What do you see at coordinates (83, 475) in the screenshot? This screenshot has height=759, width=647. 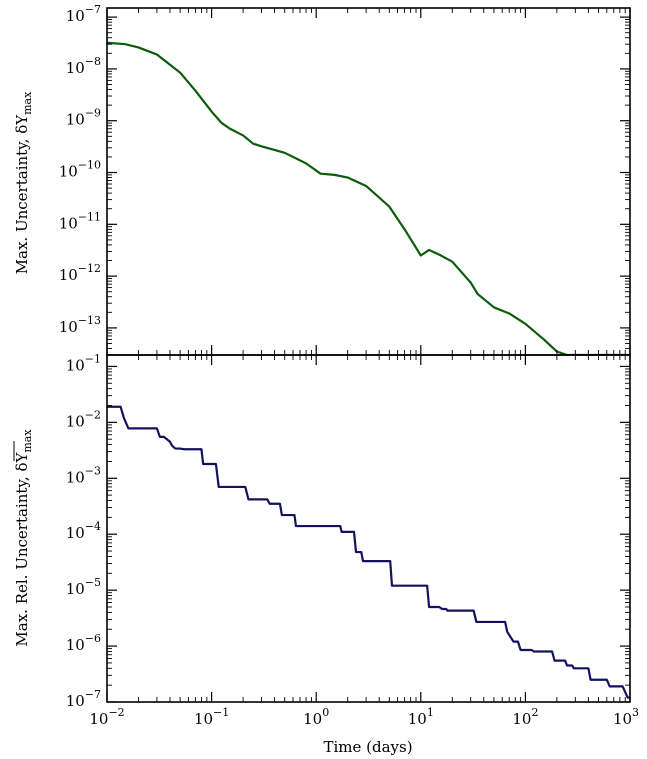 I see `y-tick-label: 10⁻³` at bounding box center [83, 475].